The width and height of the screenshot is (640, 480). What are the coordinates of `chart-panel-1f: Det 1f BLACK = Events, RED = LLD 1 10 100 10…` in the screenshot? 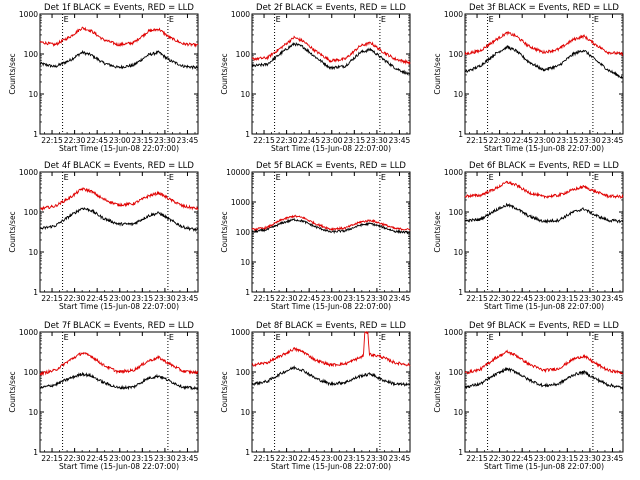 It's located at (103, 78).